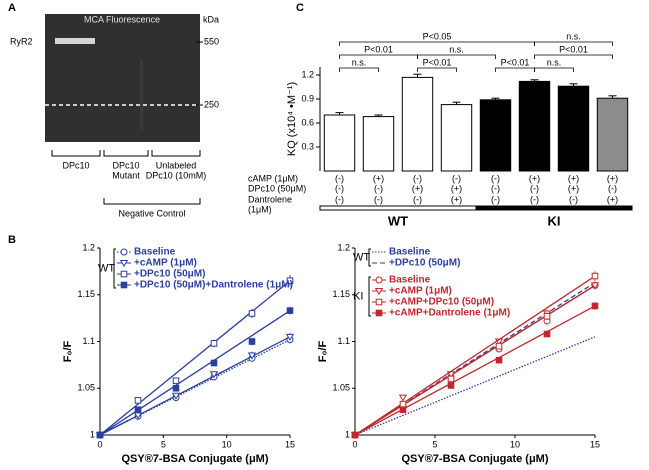 The image size is (649, 470). I want to click on x-tick-label: 15, so click(595, 444).